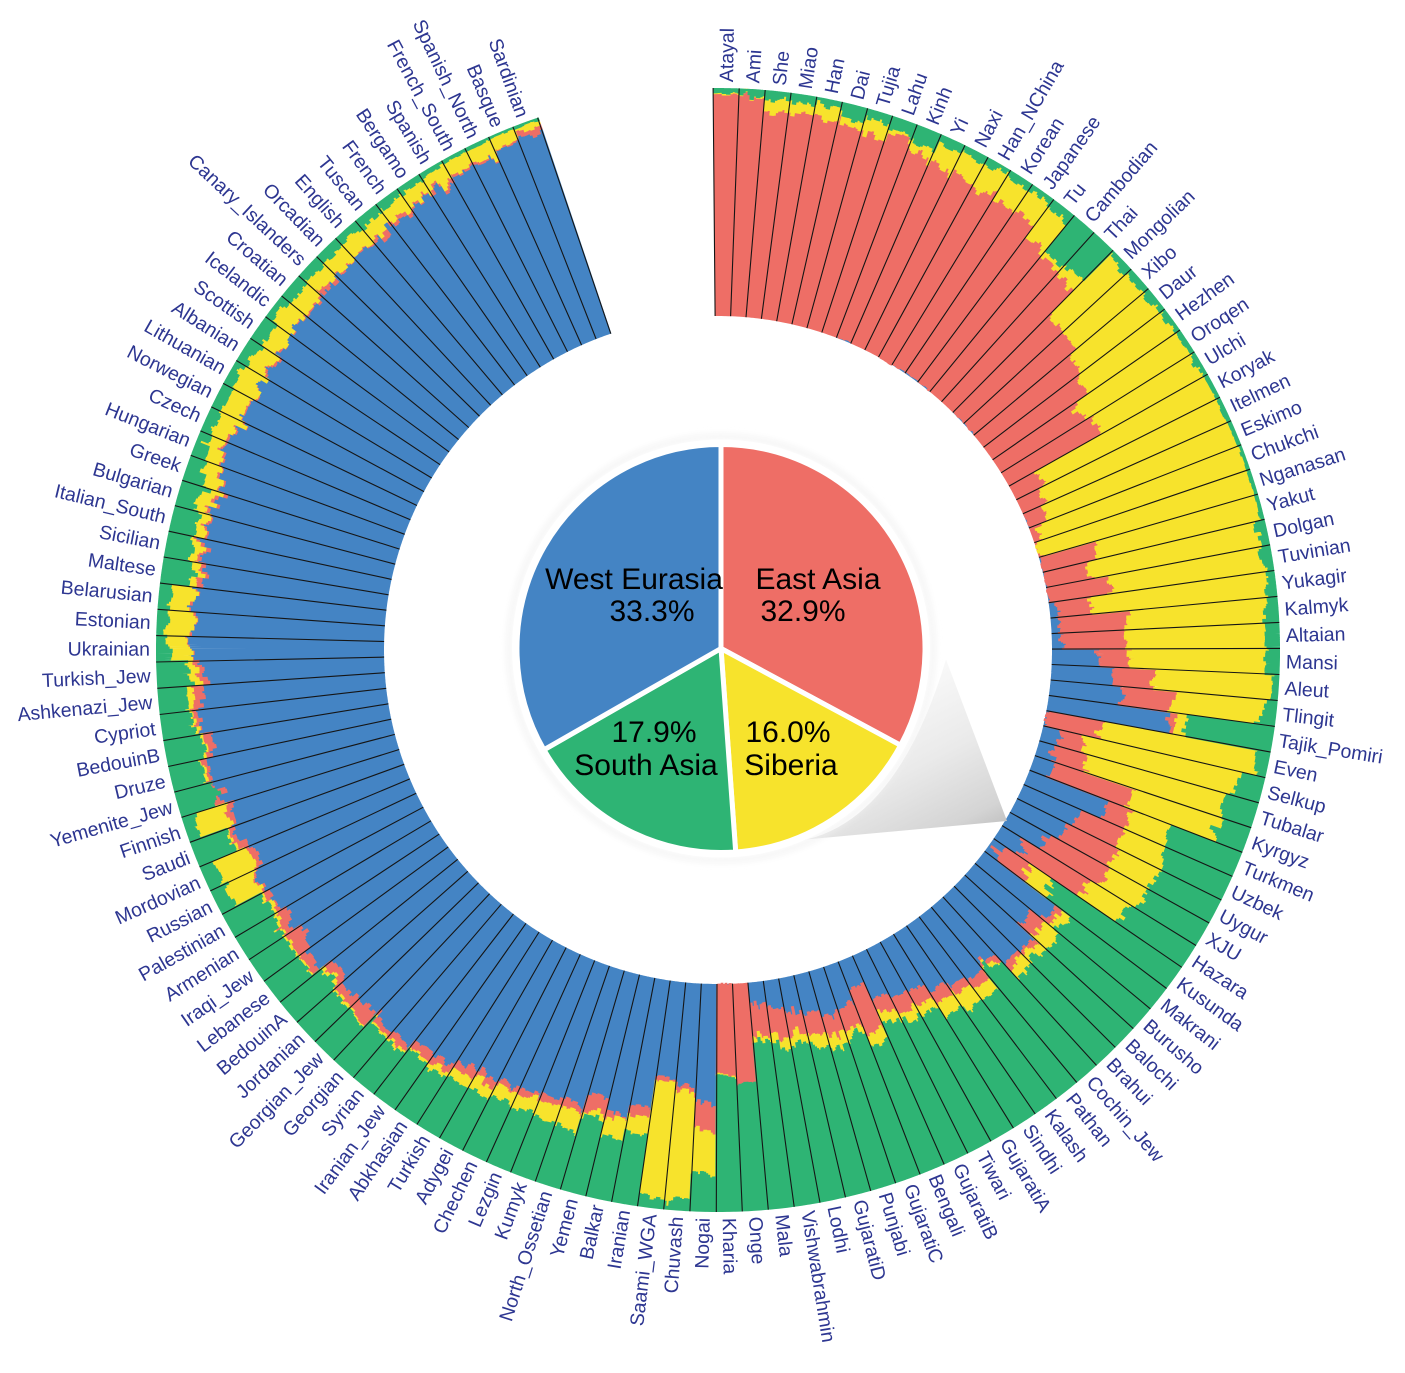  I want to click on svg-text: She, so click(782, 68).